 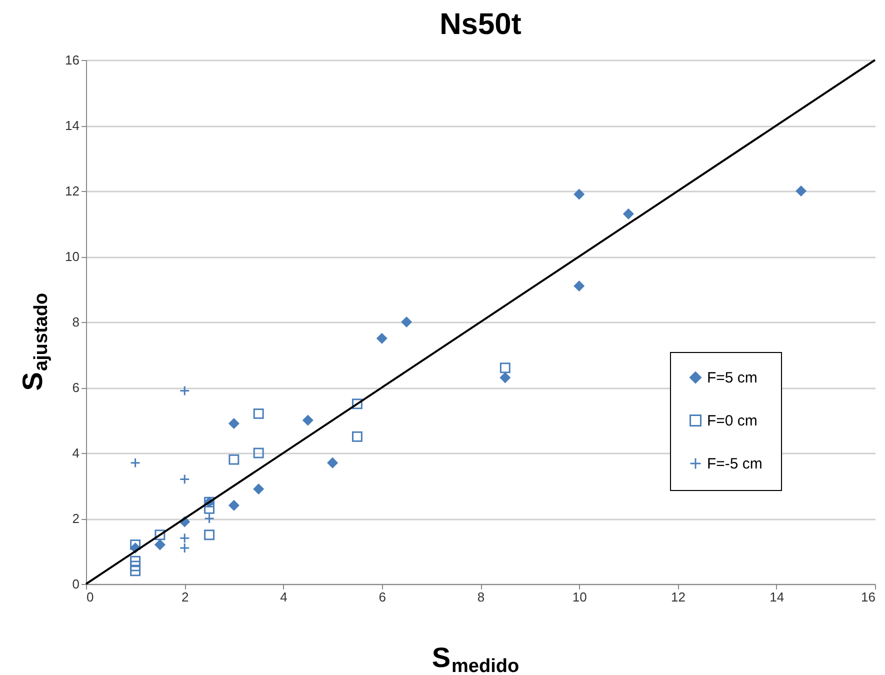 I want to click on y-axis-title: Sajustado, so click(x=34, y=341).